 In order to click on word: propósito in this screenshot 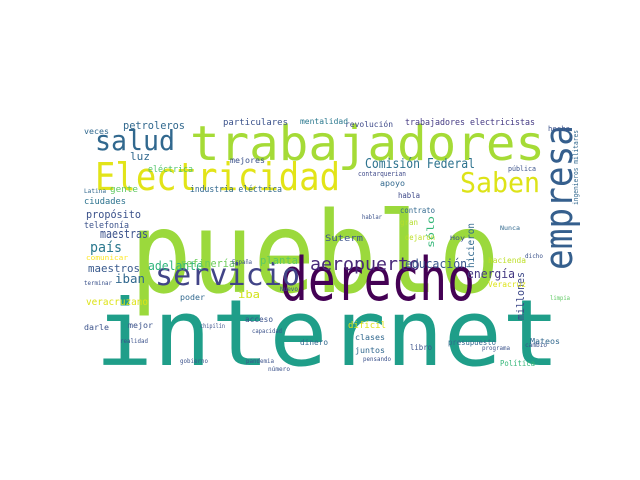, I will do `click(113, 214)`.